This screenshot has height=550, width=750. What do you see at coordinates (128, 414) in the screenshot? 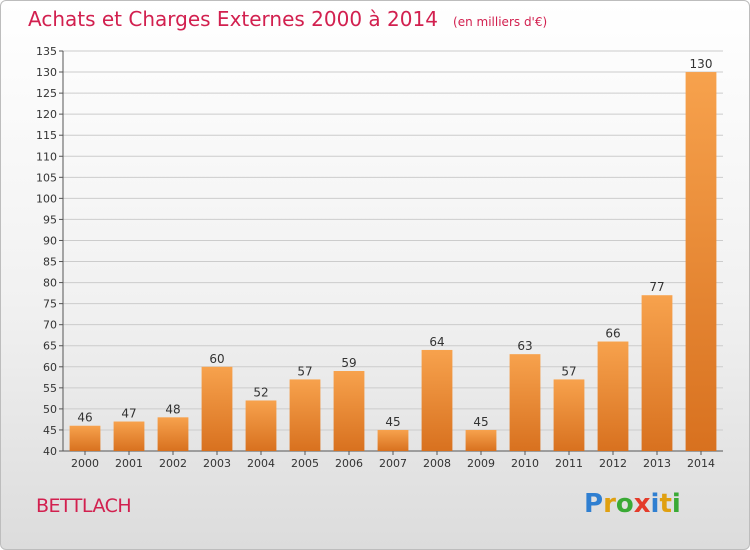
I see `bar-value-label: 47` at bounding box center [128, 414].